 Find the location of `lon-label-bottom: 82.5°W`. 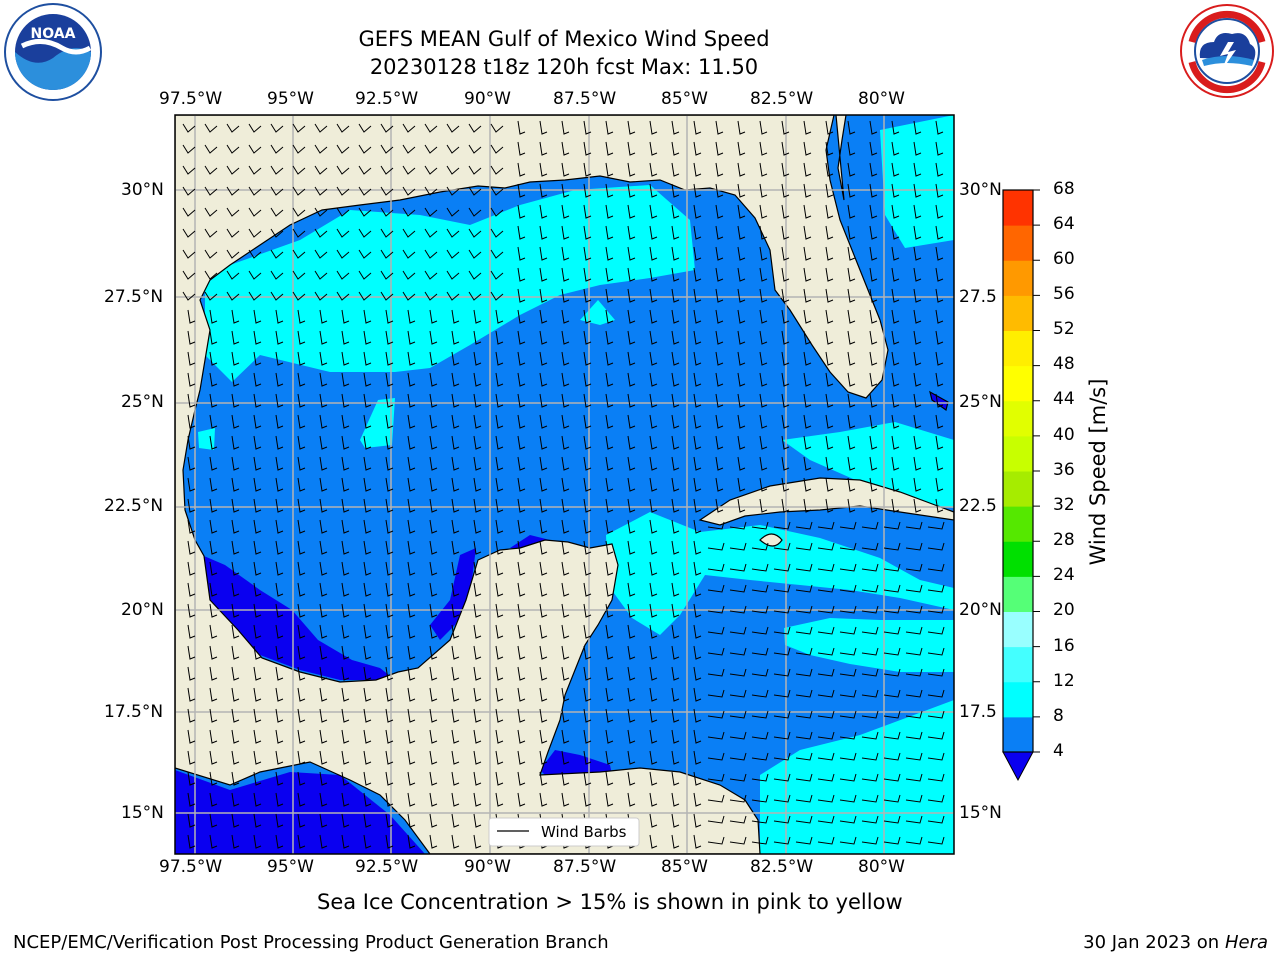

lon-label-bottom: 82.5°W is located at coordinates (782, 867).